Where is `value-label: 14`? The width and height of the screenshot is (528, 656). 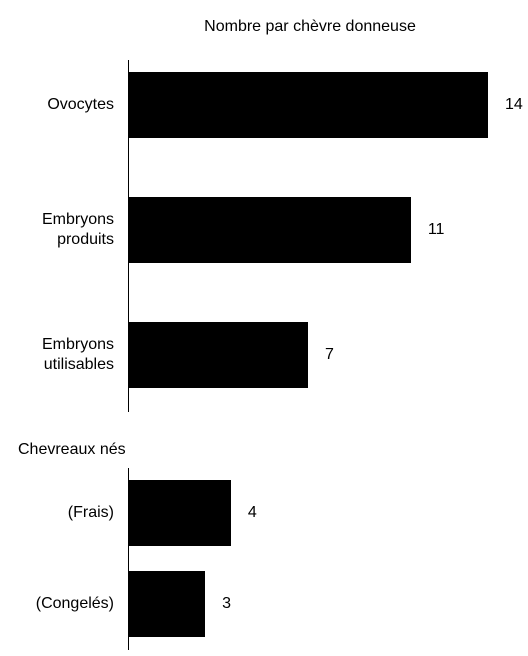 value-label: 14 is located at coordinates (514, 104).